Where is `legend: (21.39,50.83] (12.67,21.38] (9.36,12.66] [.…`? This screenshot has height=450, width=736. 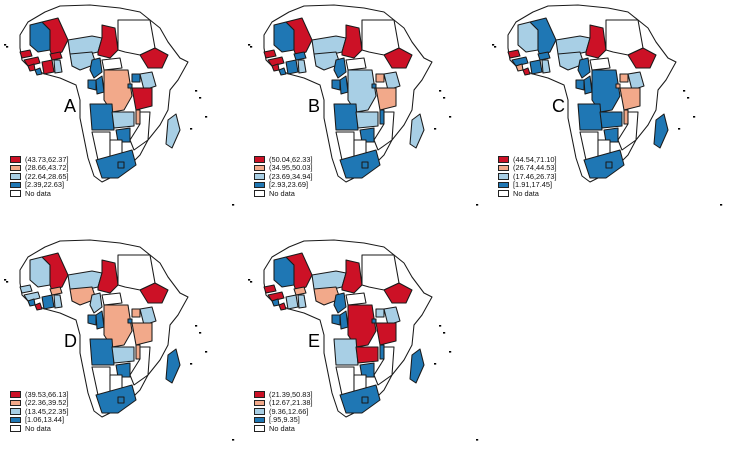 legend: (21.39,50.83] (12.67,21.38] (9.36,12.66] [.… is located at coordinates (283, 411).